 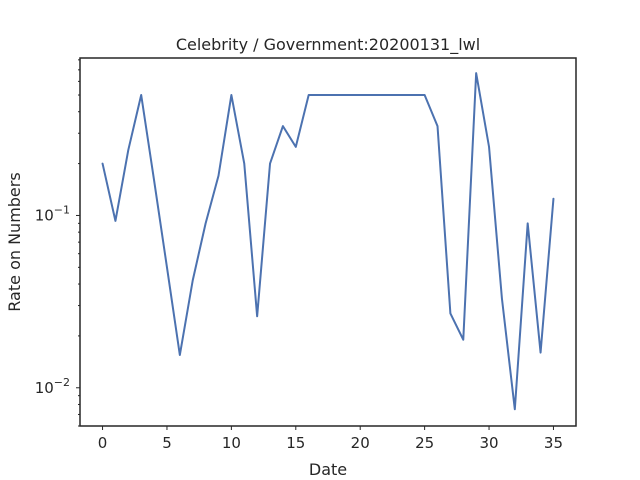 What do you see at coordinates (52, 213) in the screenshot?
I see `y-tick-label: 10⁻¹` at bounding box center [52, 213].